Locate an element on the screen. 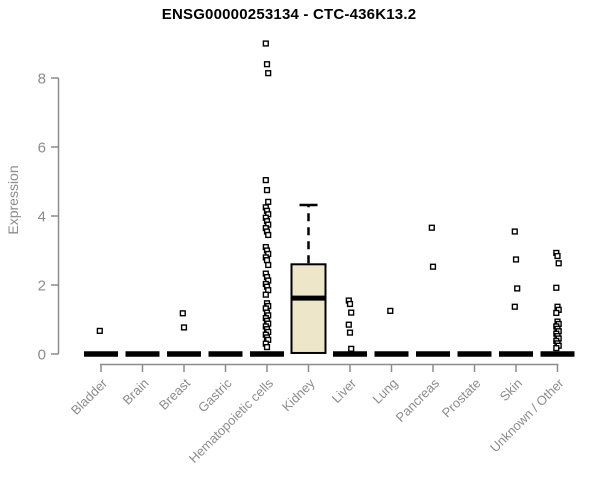 The width and height of the screenshot is (600, 500). x-tick-label-gastric: Gastric is located at coordinates (215, 395).